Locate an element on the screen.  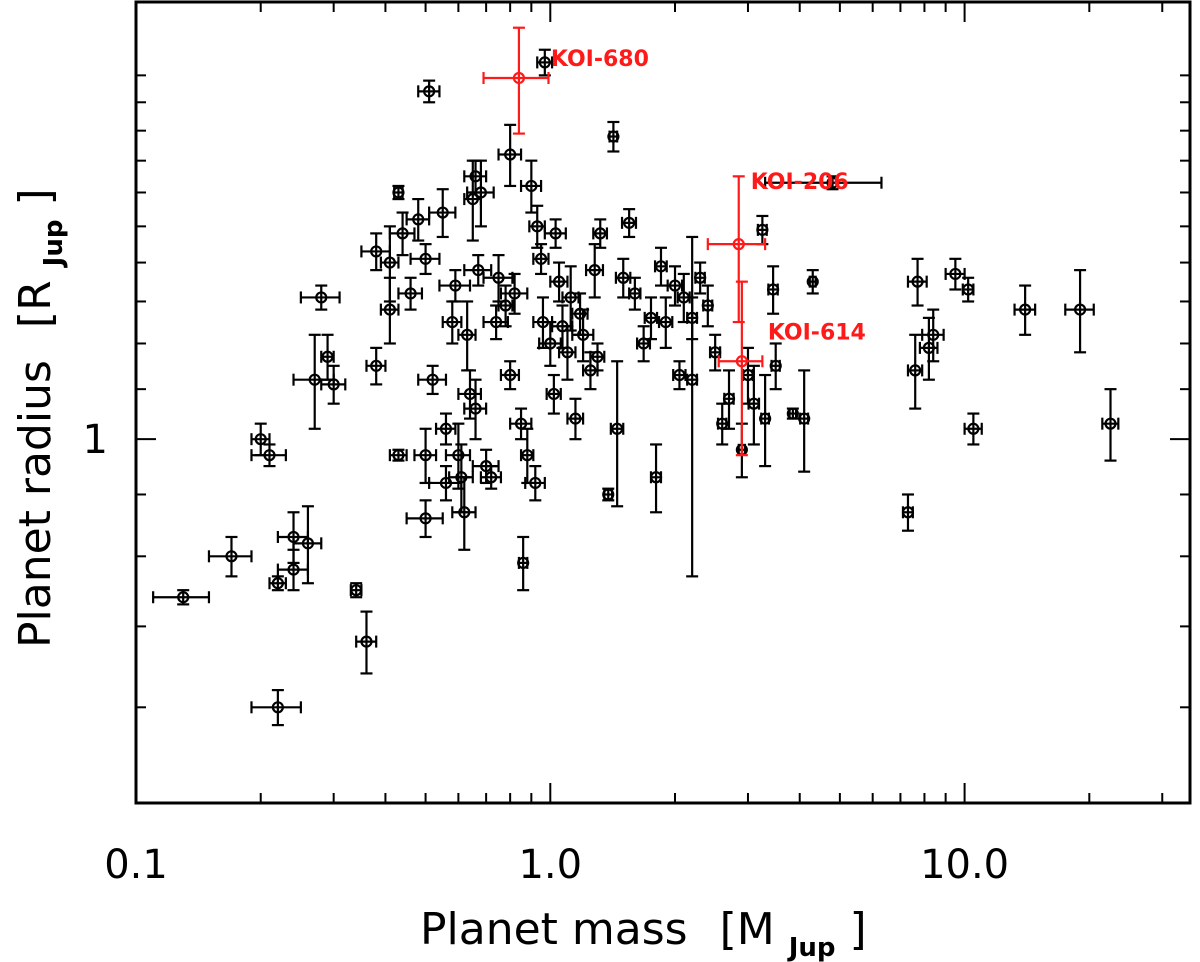
x-tick-label: 1.0 is located at coordinates (550, 865).